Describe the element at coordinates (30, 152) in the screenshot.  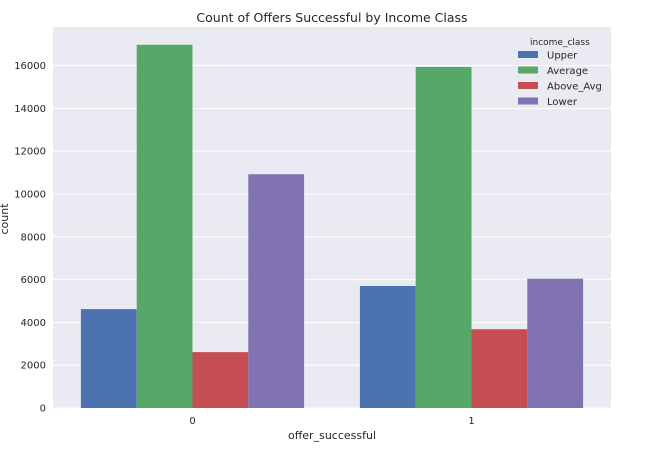
I see `y-tick-label: 12000` at that location.